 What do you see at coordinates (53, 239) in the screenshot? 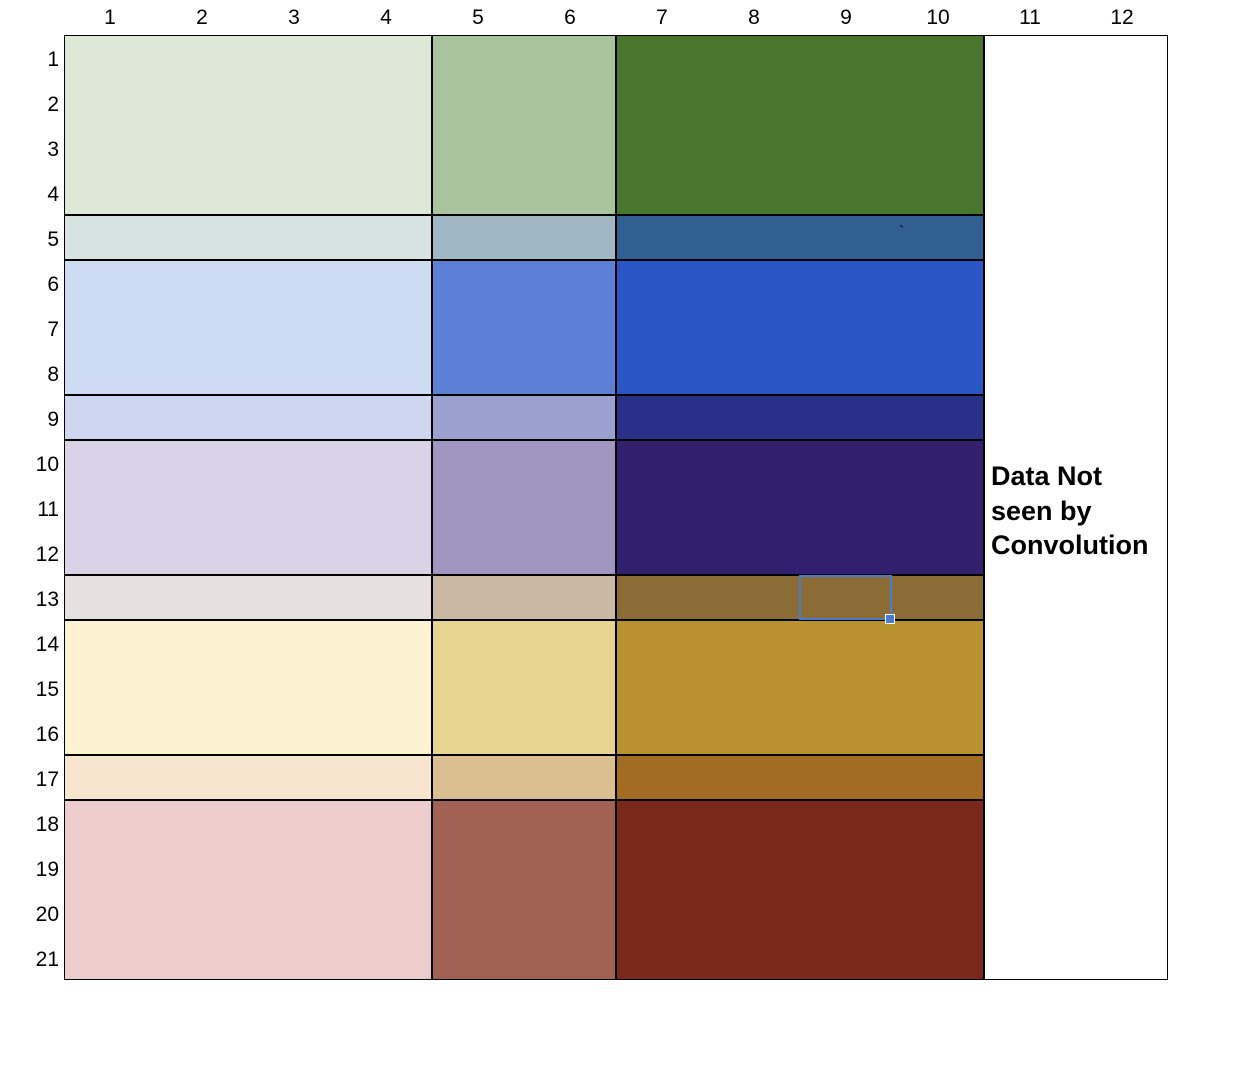
I see `row-header-5: 5` at bounding box center [53, 239].